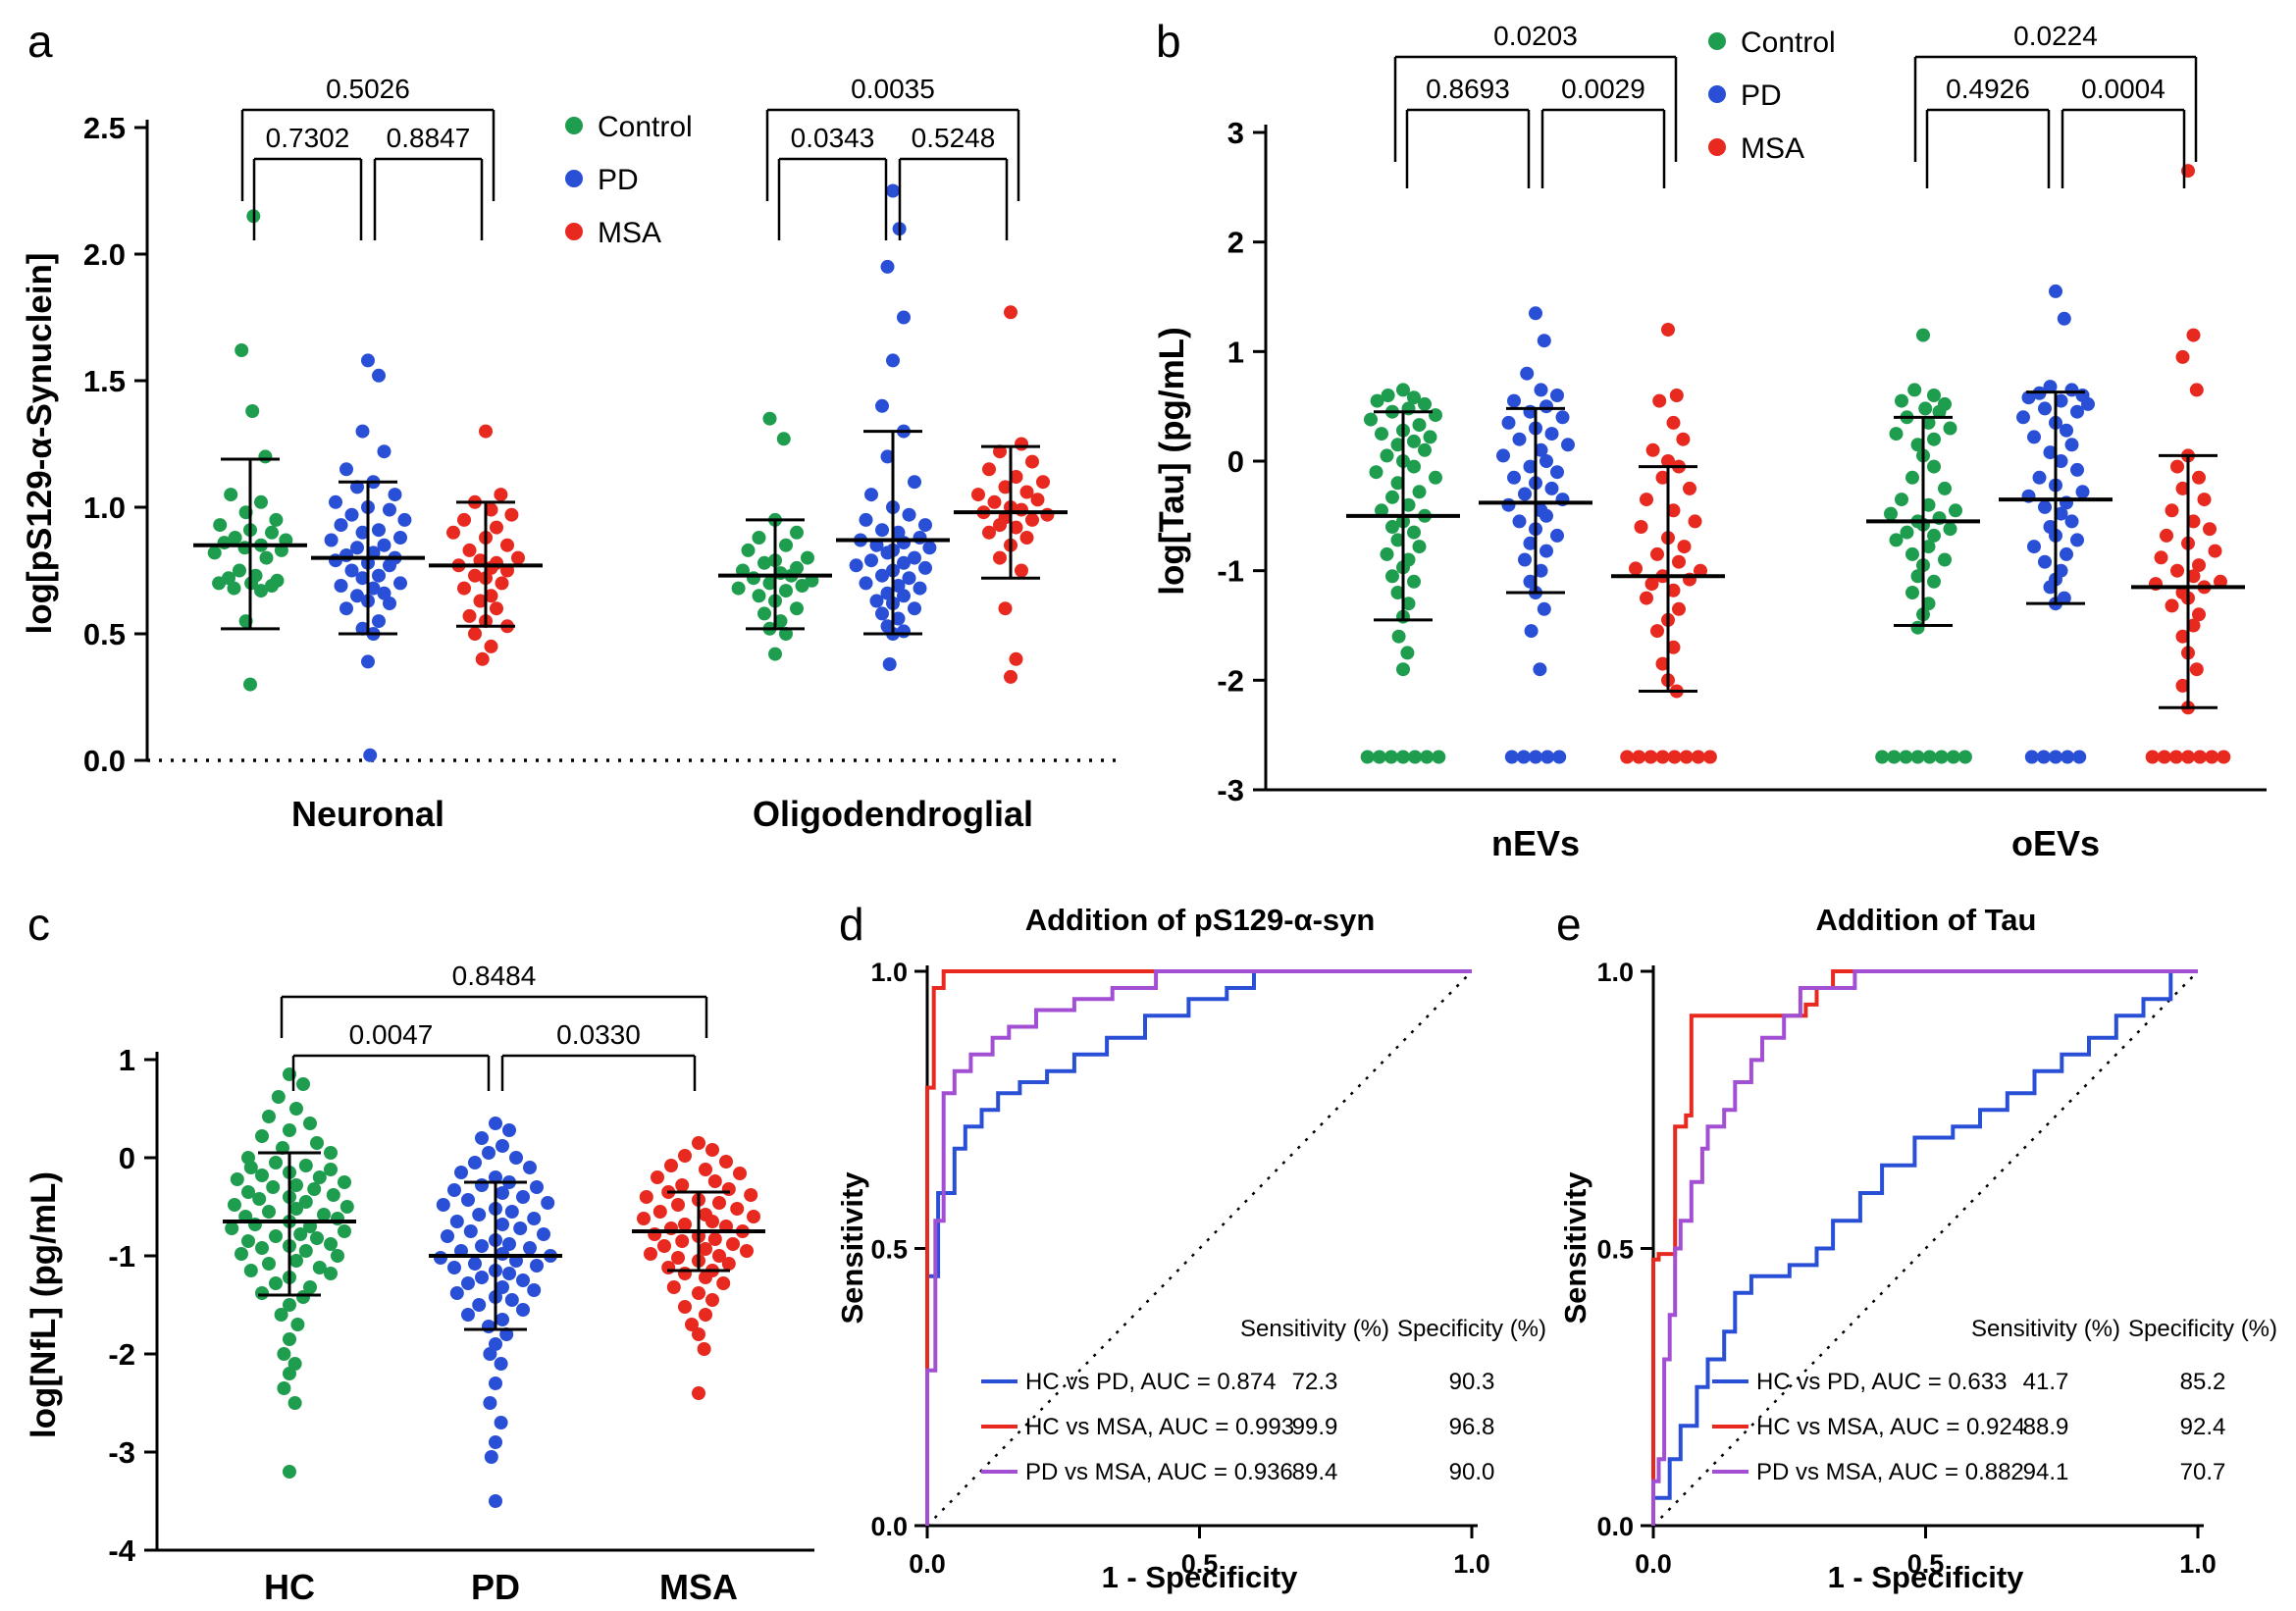  Describe the element at coordinates (618, 180) in the screenshot. I see `legend-label: PD` at that location.